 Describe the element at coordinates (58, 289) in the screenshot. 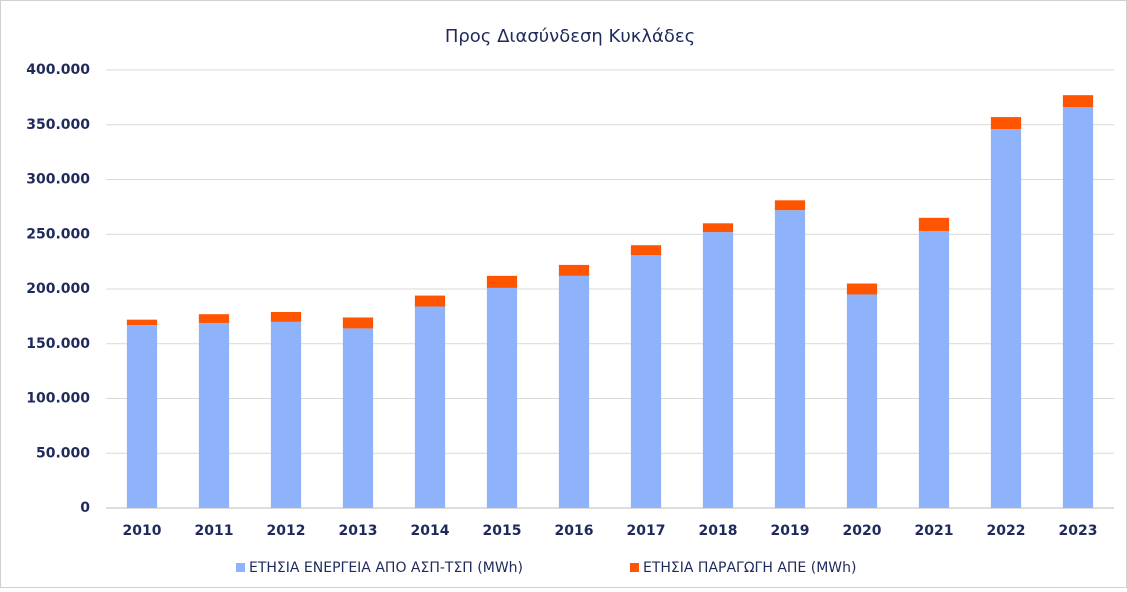

I see `y-tick-label: 200.000` at that location.